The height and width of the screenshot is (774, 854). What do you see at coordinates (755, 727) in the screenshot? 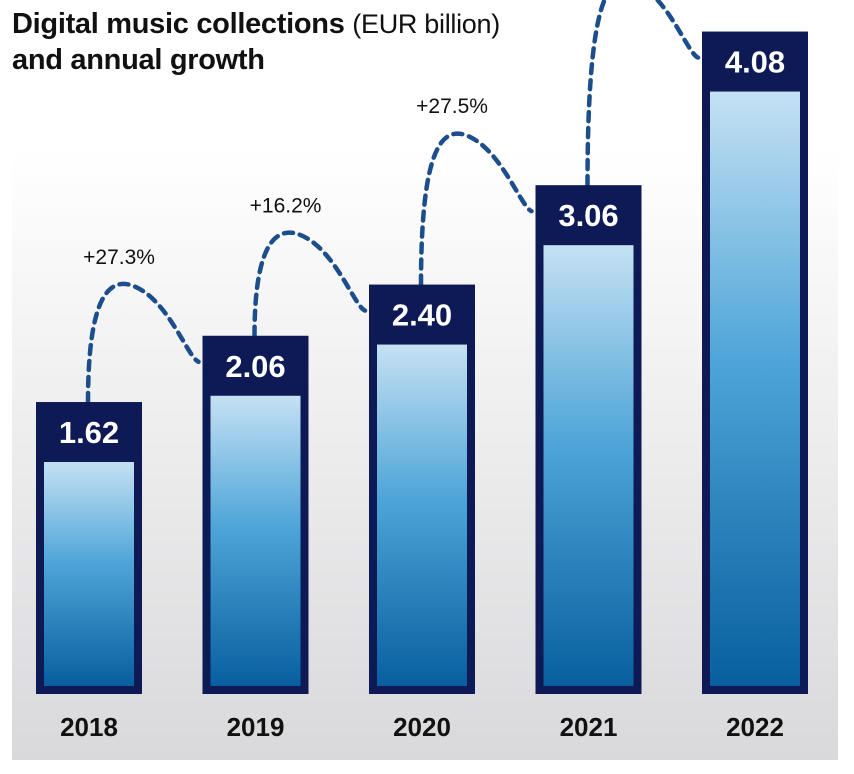
I see `x-tick-label: 2022` at bounding box center [755, 727].